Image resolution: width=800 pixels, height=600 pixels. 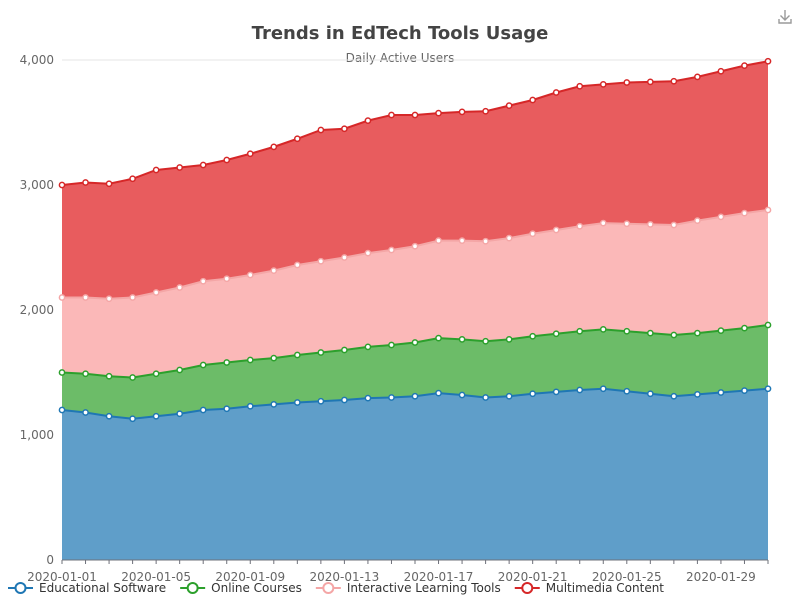 What do you see at coordinates (87, 588) in the screenshot?
I see `legend-item-0: Educational Software` at bounding box center [87, 588].